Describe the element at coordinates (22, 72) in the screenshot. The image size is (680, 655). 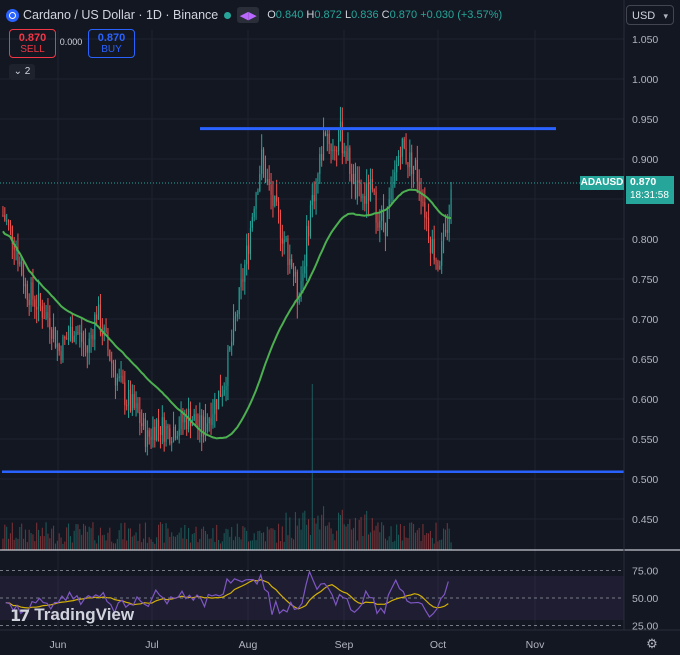
I see `indicators-collapse-button: ⌄ 2` at that location.